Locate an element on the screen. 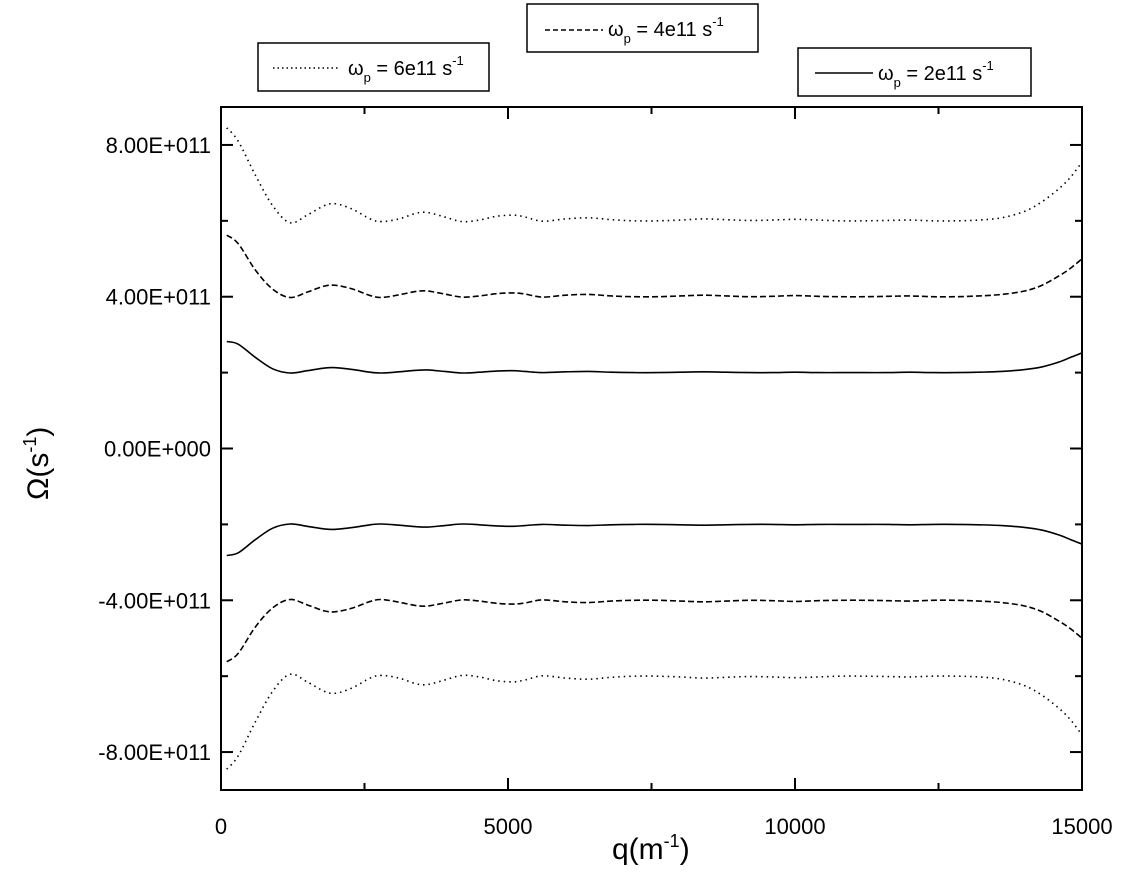 This screenshot has width=1129, height=879. series-line-solid-upper is located at coordinates (654, 357).